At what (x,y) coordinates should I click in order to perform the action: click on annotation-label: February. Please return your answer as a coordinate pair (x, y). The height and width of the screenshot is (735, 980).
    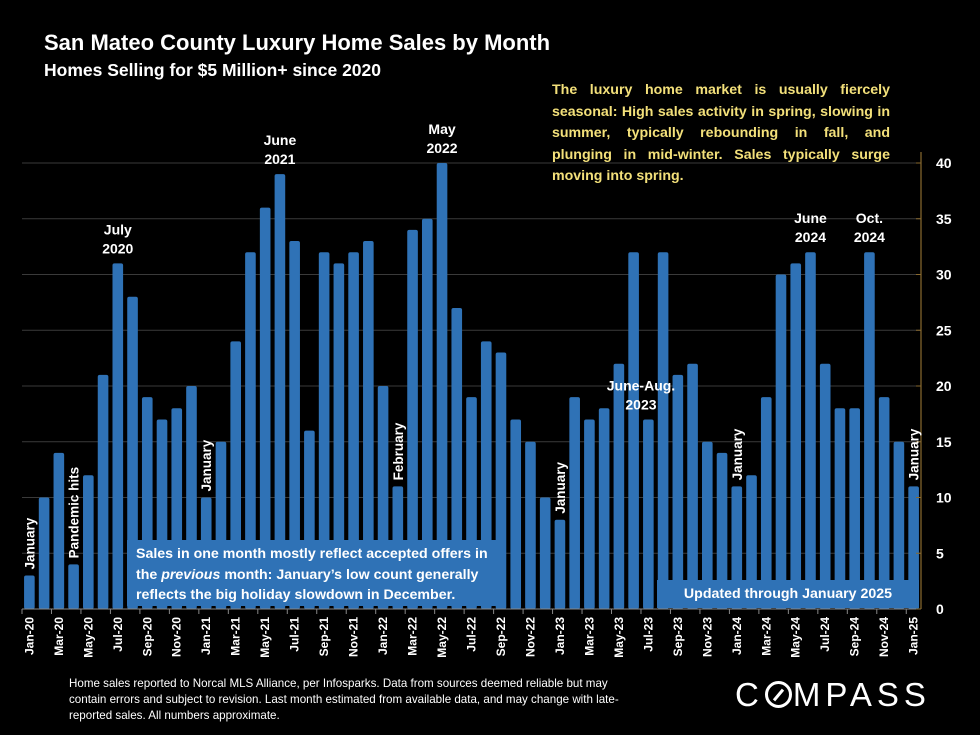
    Looking at the image, I should click on (398, 451).